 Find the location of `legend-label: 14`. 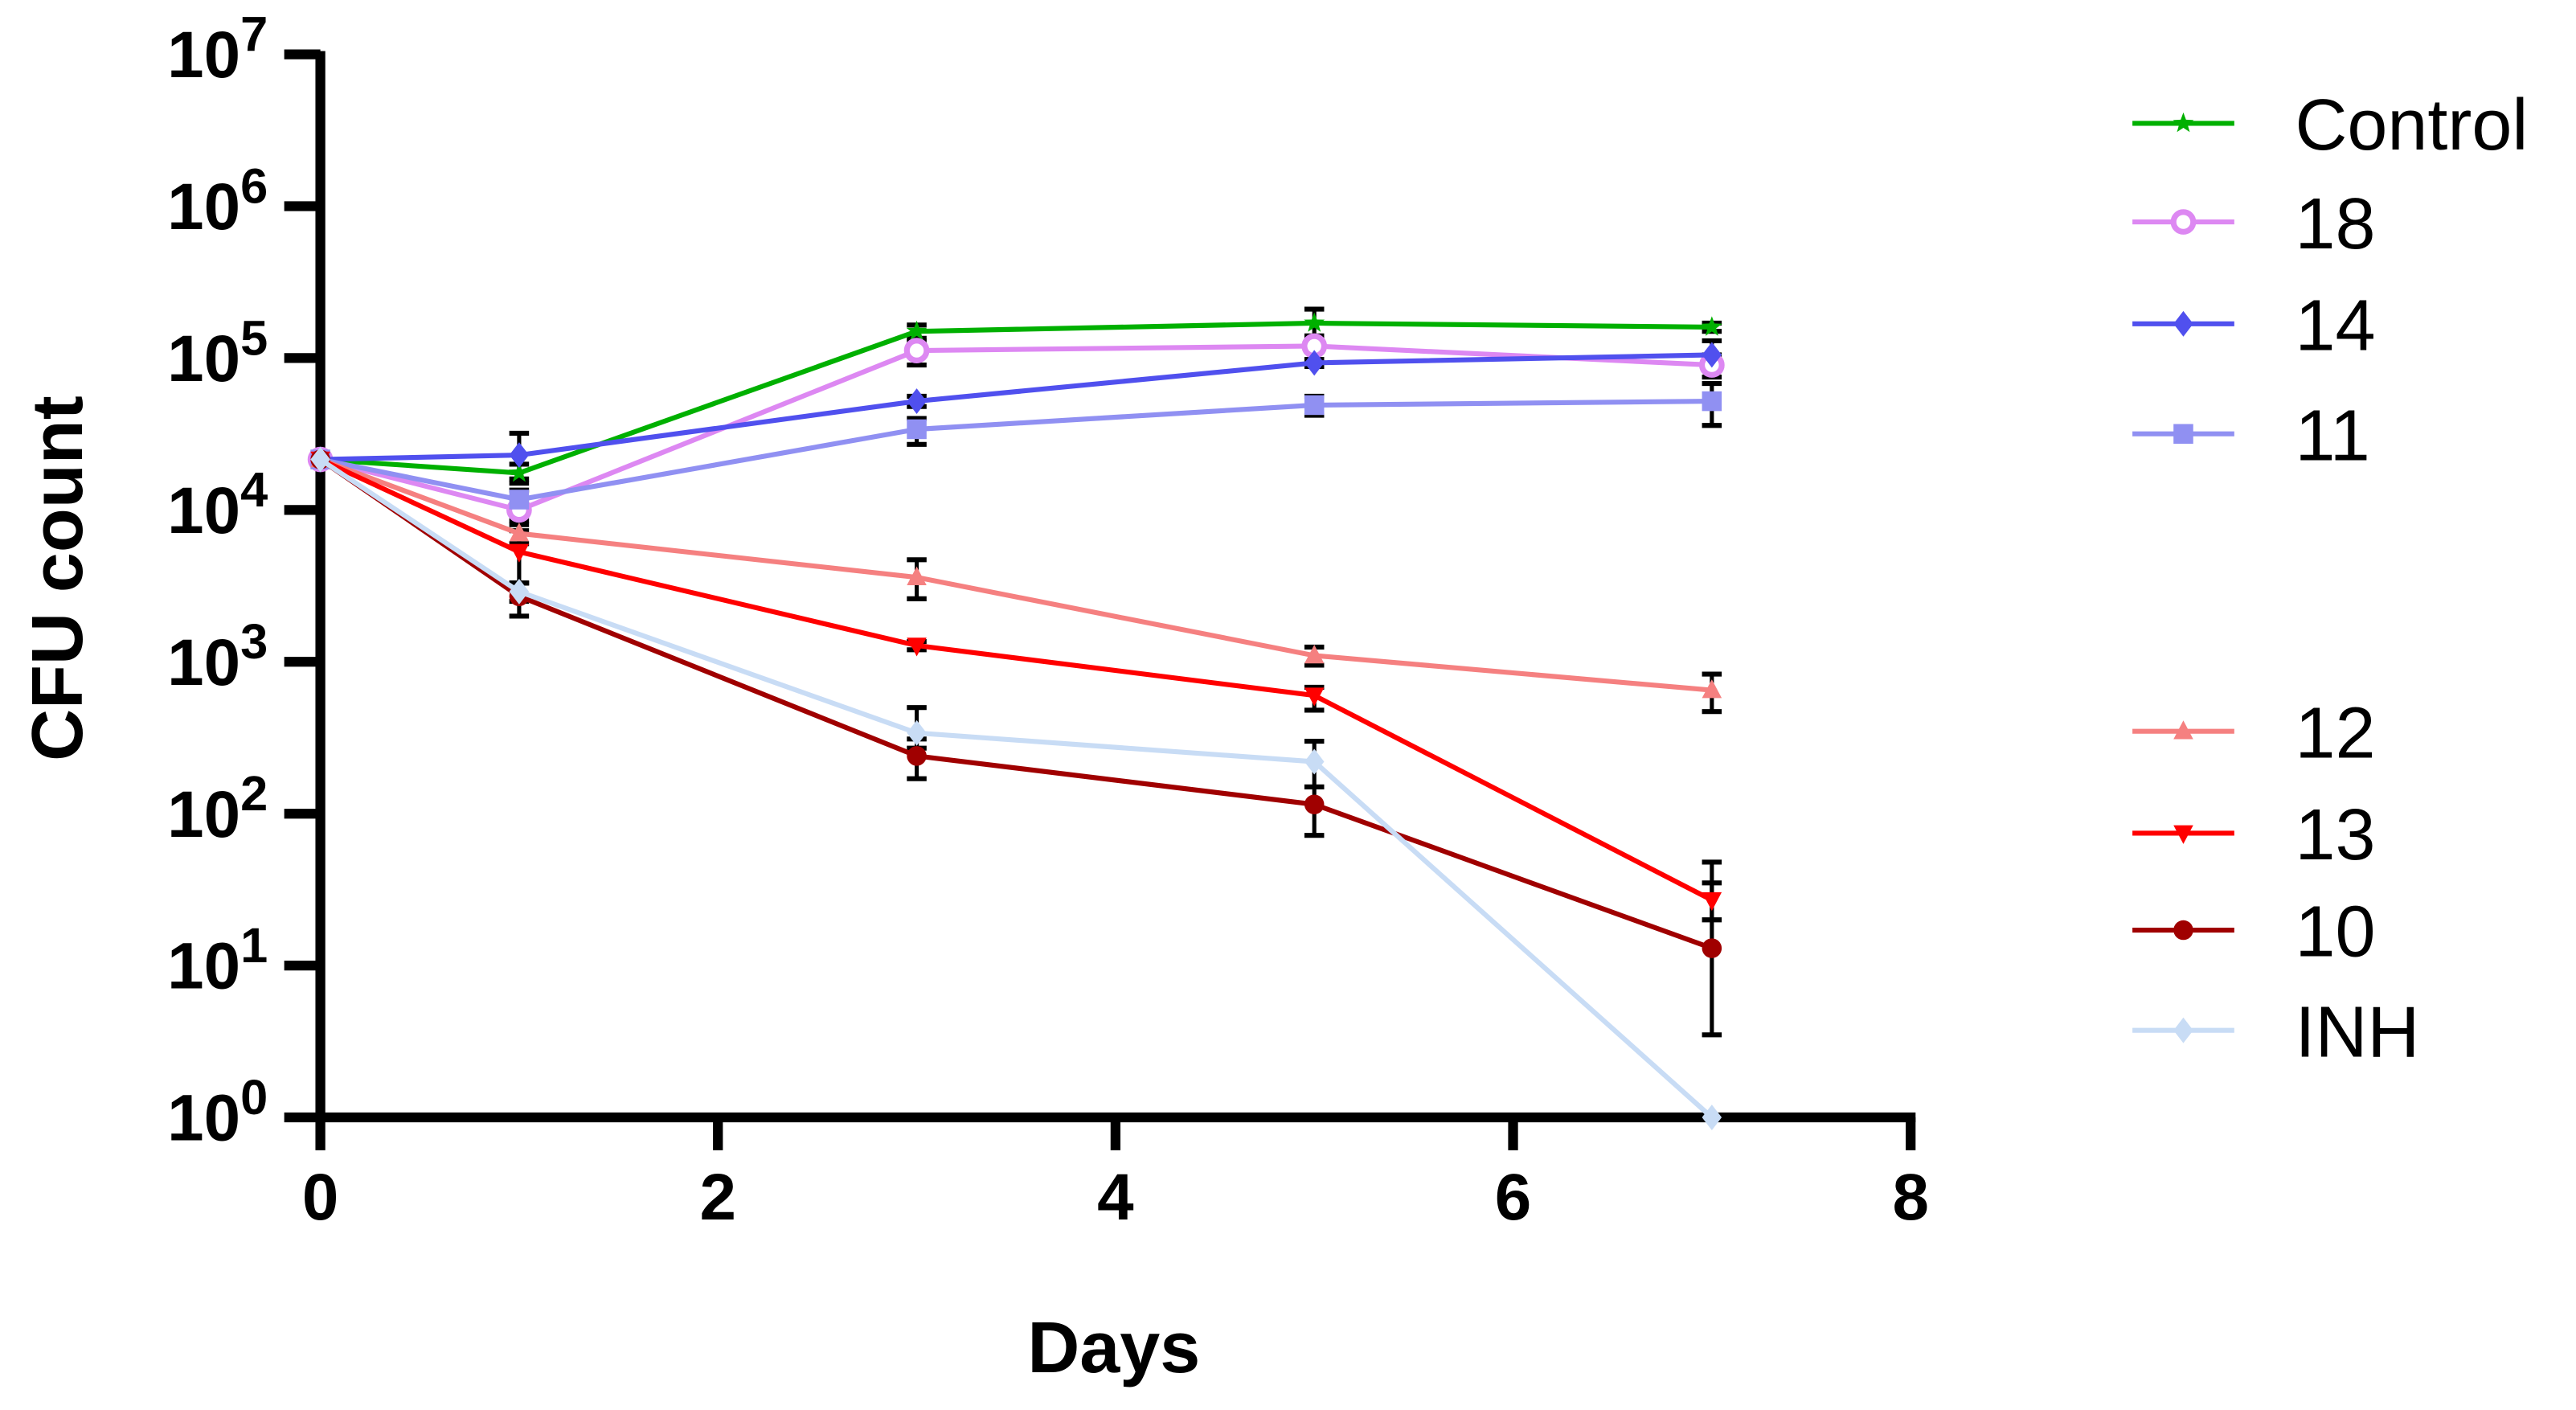

legend-label: 14 is located at coordinates (2335, 325).